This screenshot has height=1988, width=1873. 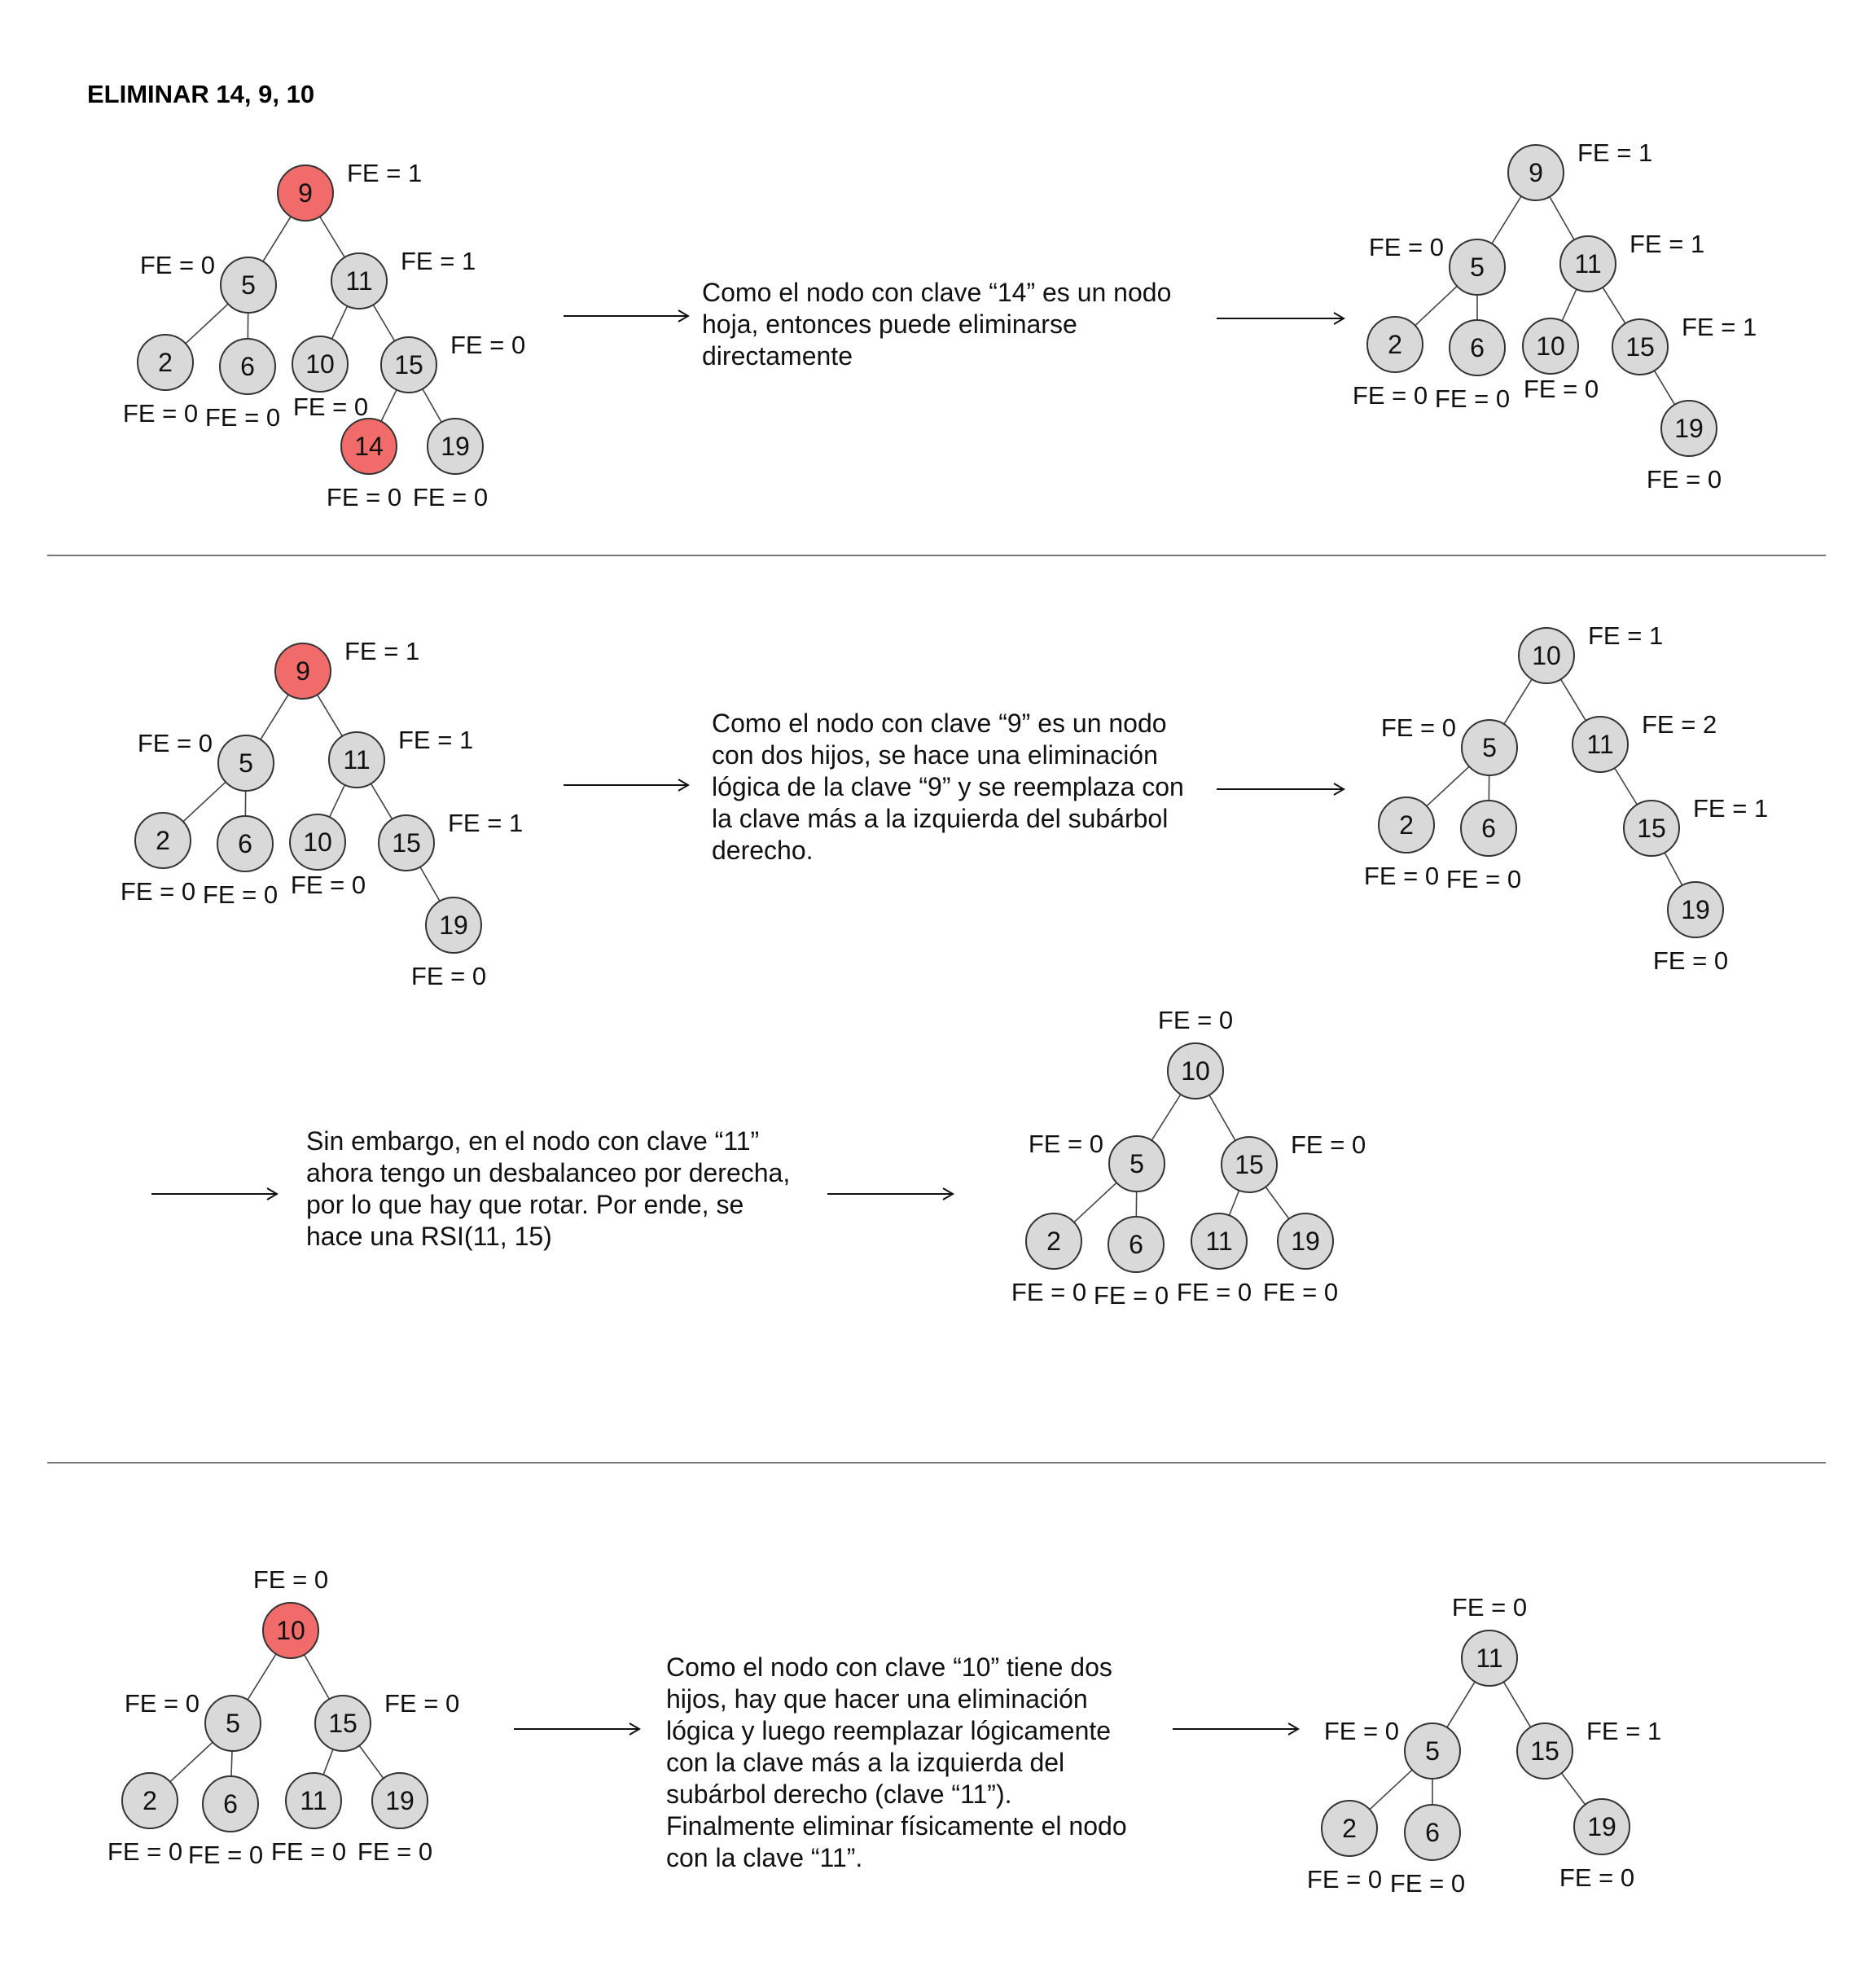 What do you see at coordinates (303, 671) in the screenshot?
I see `node-key: 9` at bounding box center [303, 671].